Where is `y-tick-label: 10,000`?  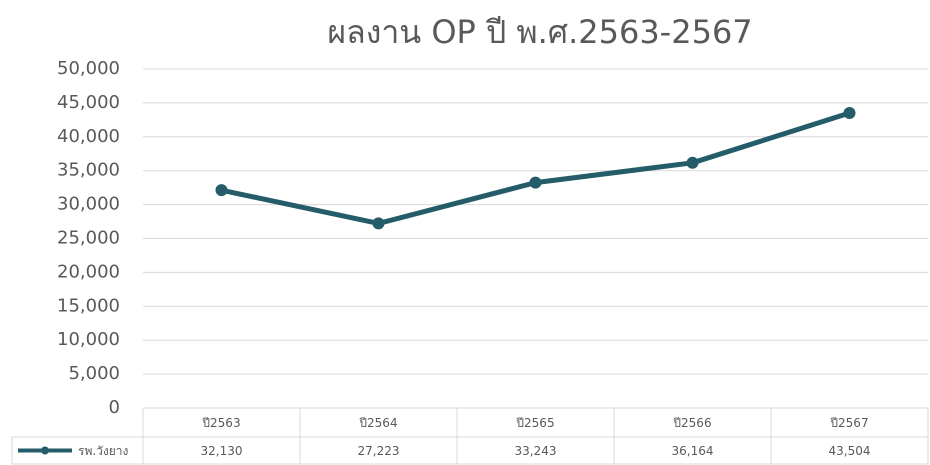
y-tick-label: 10,000 is located at coordinates (88, 339).